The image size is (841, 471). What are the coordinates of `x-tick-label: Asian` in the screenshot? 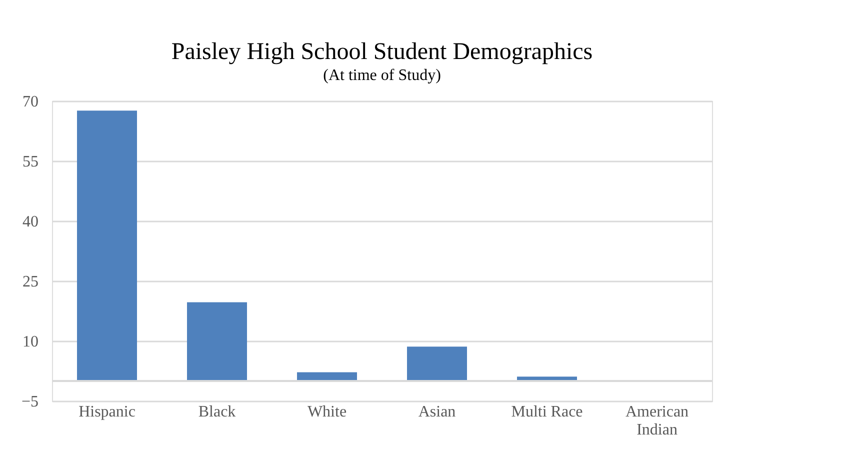 It's located at (437, 412).